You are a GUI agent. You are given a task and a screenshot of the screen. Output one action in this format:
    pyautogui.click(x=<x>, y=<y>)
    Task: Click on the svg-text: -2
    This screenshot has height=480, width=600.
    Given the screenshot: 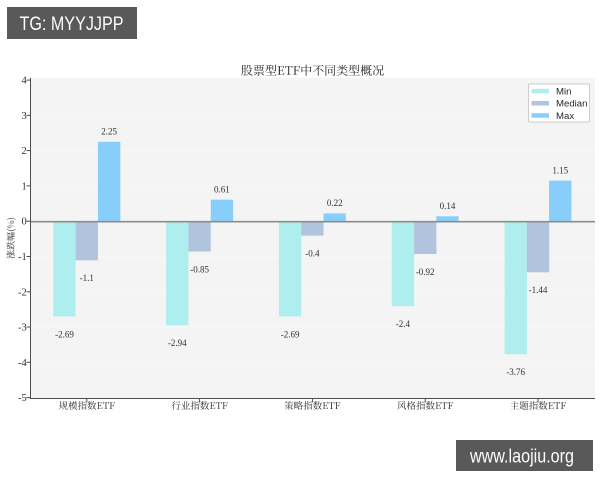 What is the action you would take?
    pyautogui.click(x=22, y=292)
    